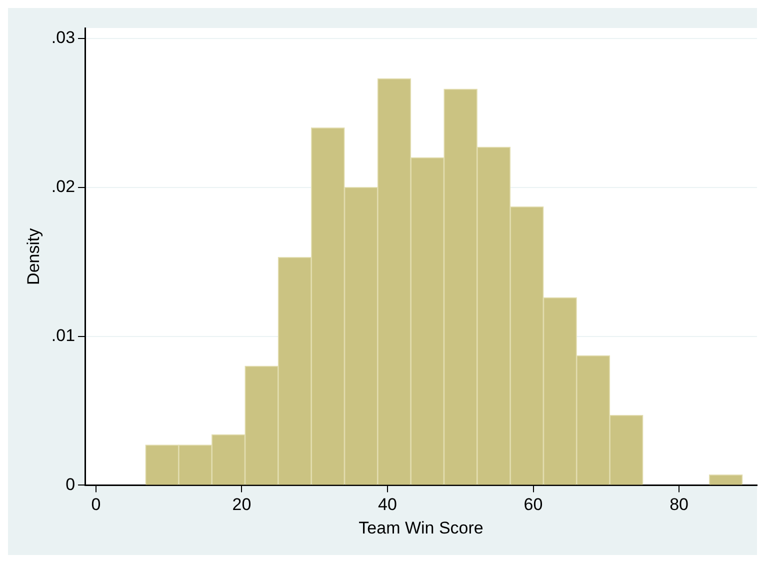  Describe the element at coordinates (63, 335) in the screenshot. I see `y-tick-label: .01` at that location.